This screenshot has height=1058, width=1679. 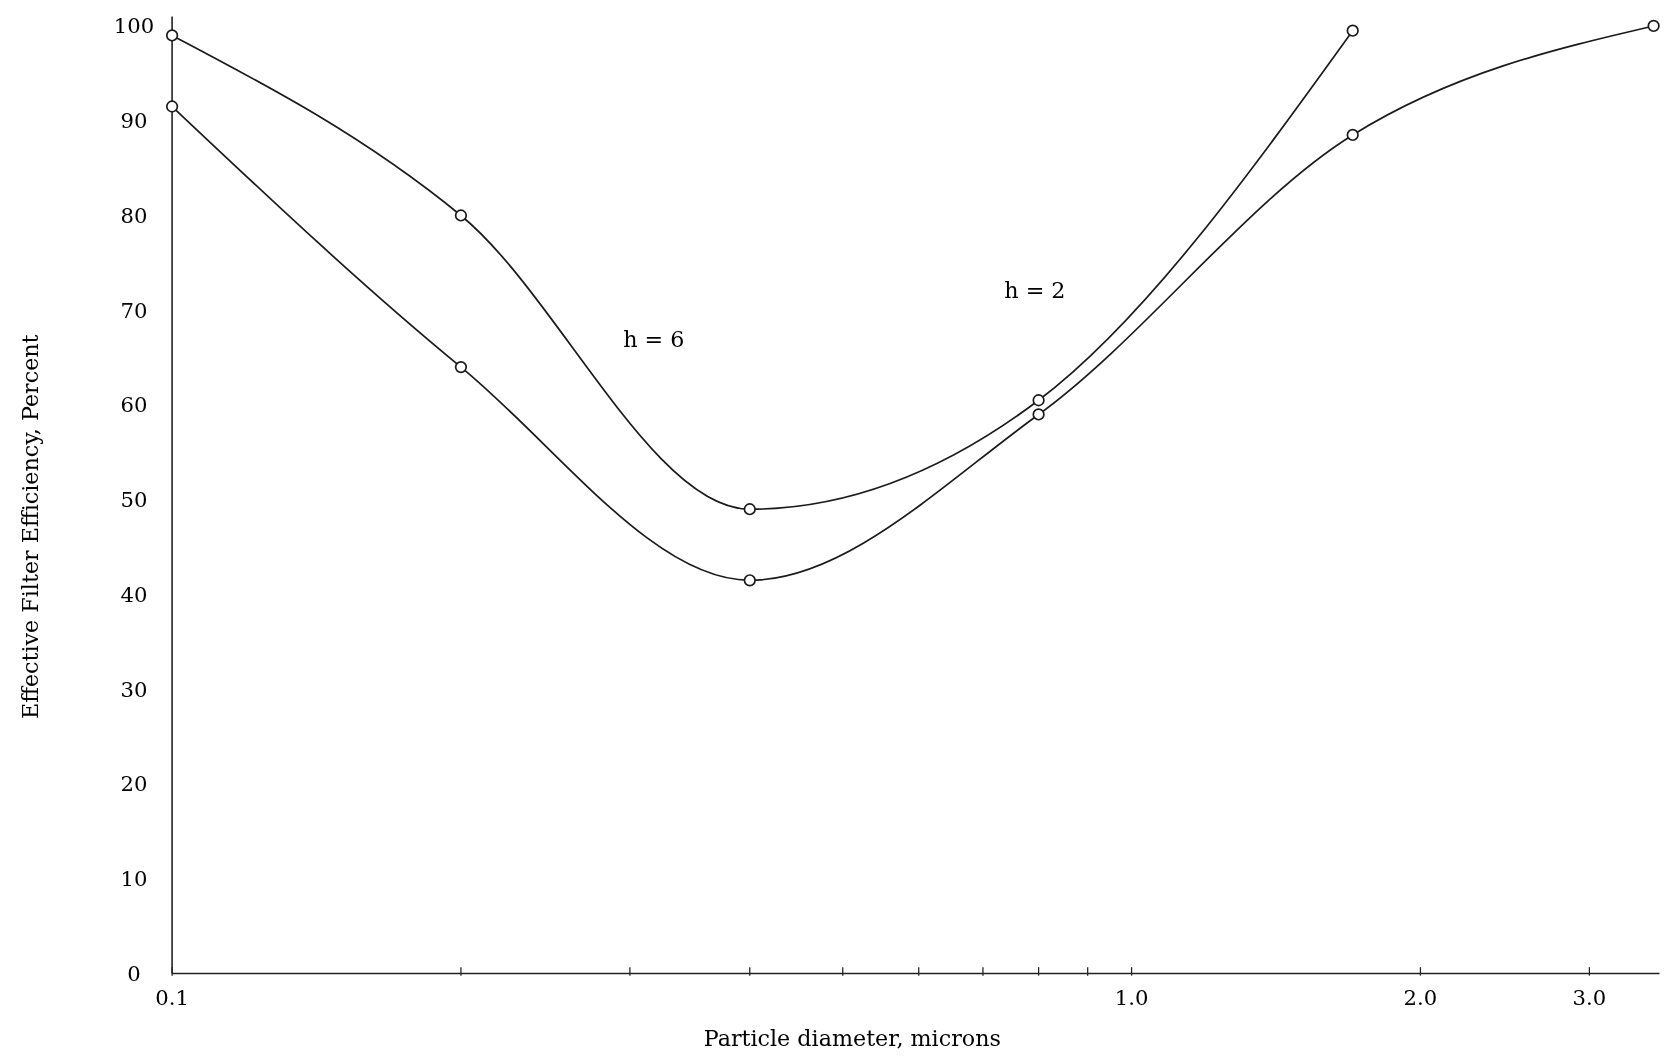 I want to click on y-tick-label: 10, so click(x=134, y=879).